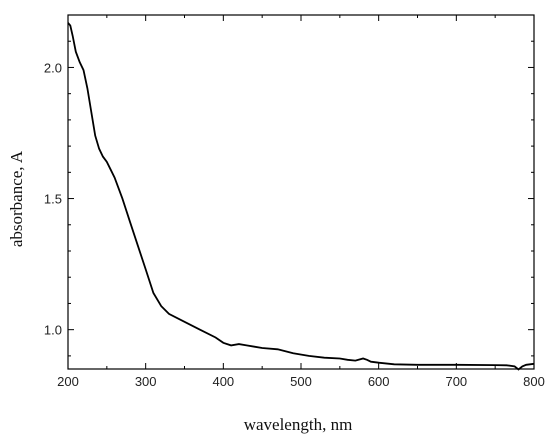  What do you see at coordinates (534, 381) in the screenshot?
I see `x-tick-label: 800` at bounding box center [534, 381].